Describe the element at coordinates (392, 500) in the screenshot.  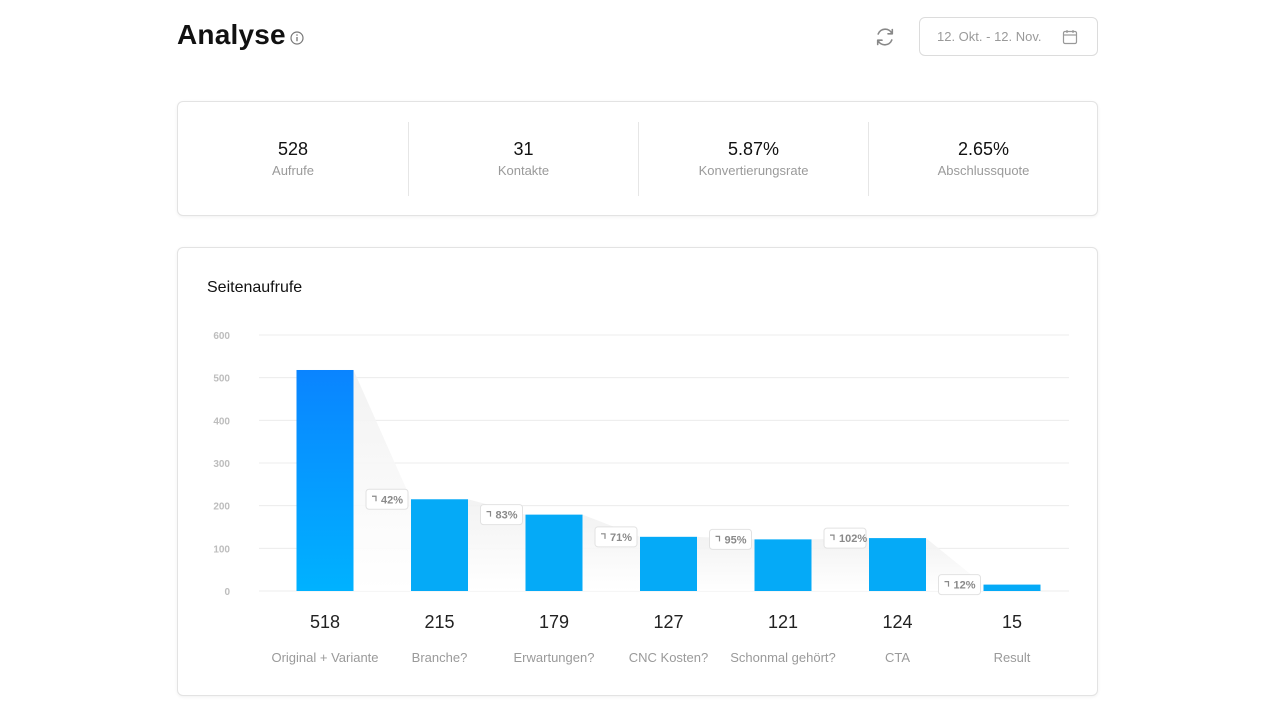
I see `conversion-label: 42%` at that location.